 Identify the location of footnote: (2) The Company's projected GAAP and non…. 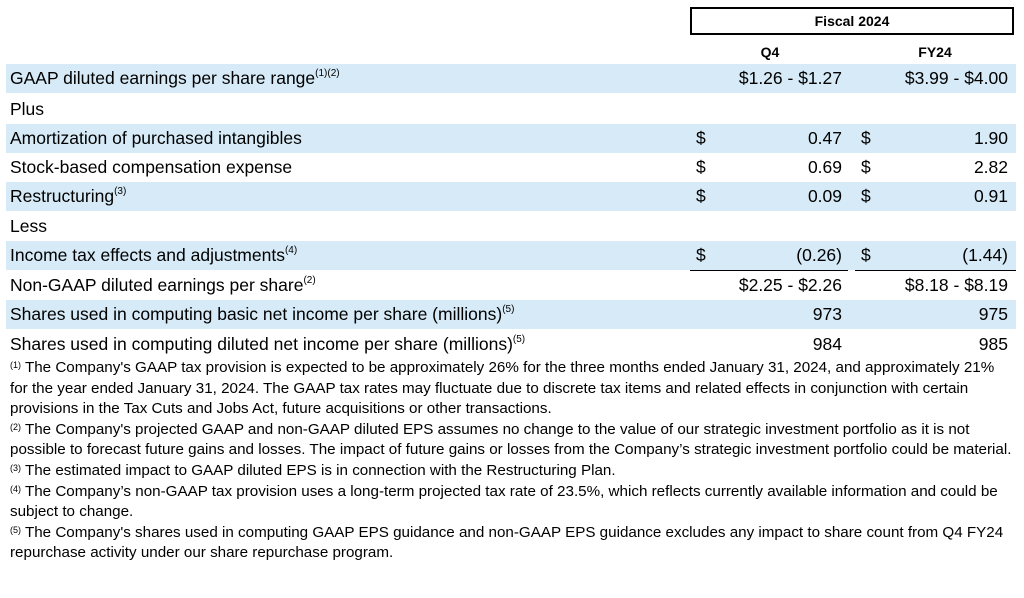
(513, 440).